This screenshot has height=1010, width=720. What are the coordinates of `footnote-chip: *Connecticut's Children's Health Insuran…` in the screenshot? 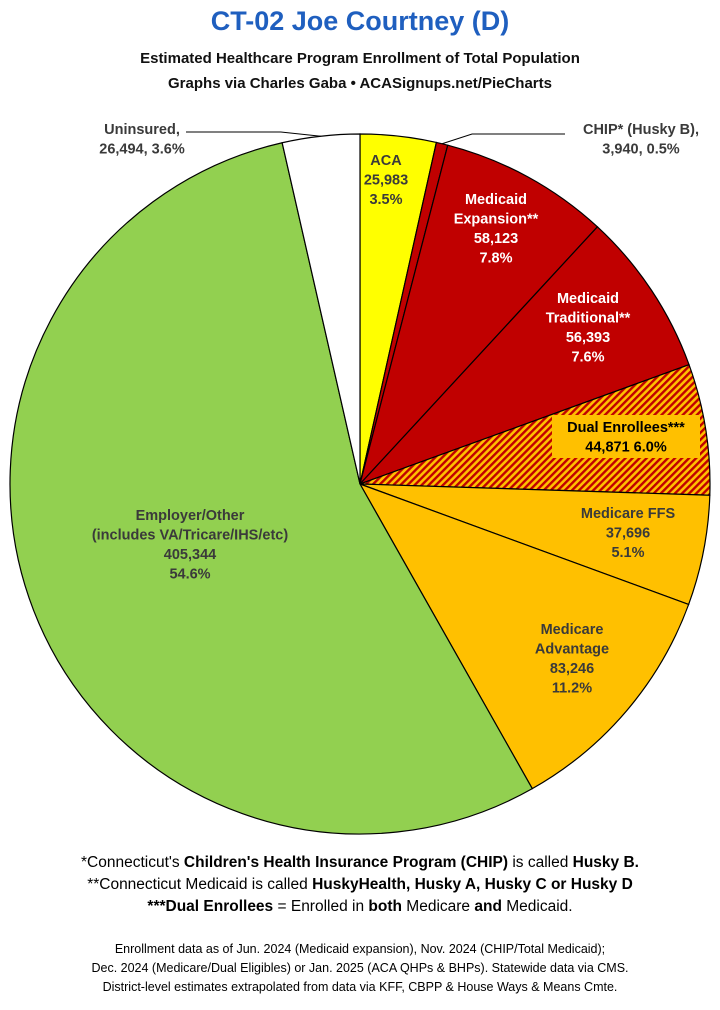 It's located at (360, 863).